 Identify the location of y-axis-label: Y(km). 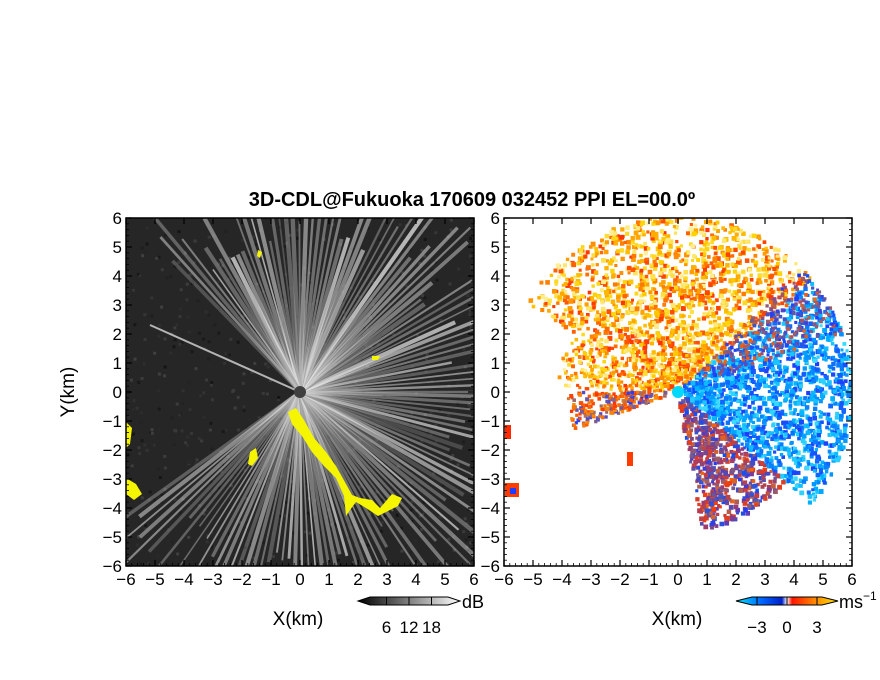
(68, 392).